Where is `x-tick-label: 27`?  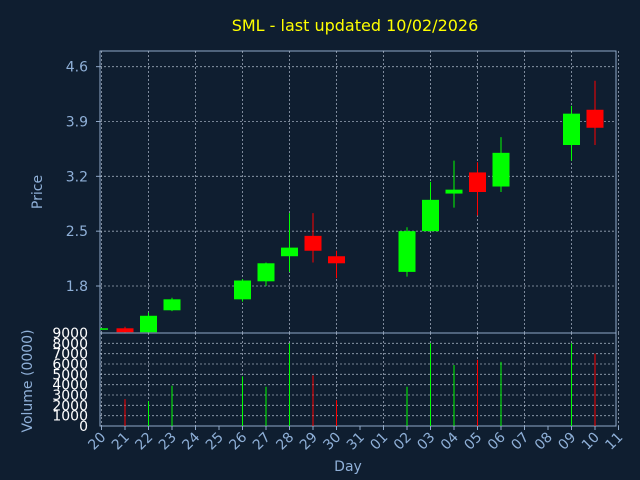 x-tick-label: 27 is located at coordinates (262, 442).